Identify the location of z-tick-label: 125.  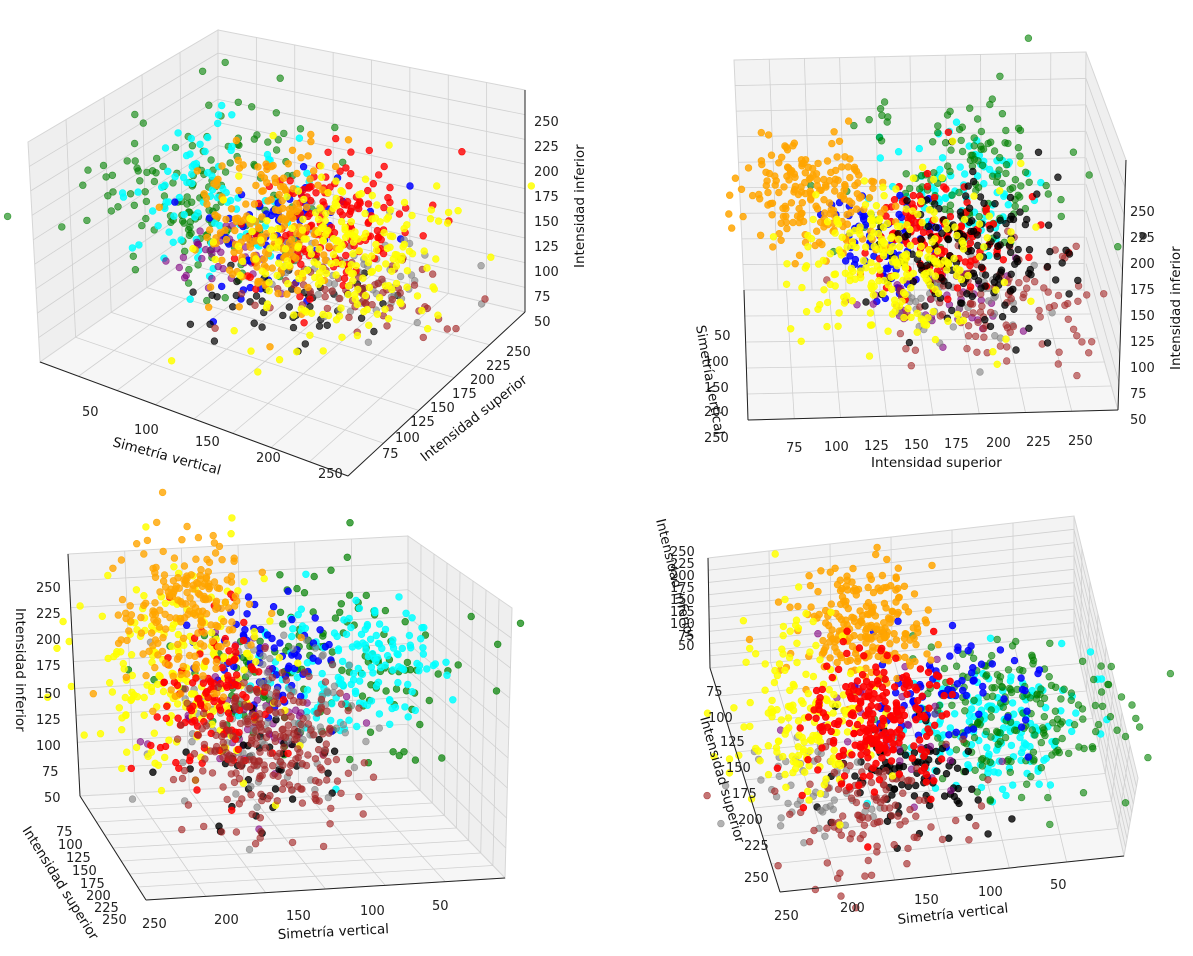
(546, 247).